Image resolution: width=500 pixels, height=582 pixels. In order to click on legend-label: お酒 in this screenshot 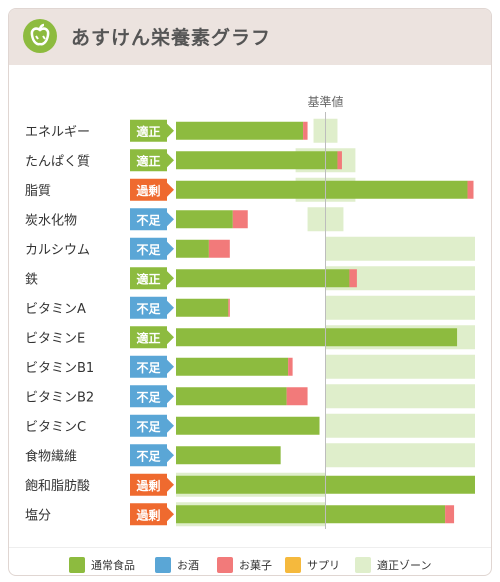, I will do `click(188, 565)`.